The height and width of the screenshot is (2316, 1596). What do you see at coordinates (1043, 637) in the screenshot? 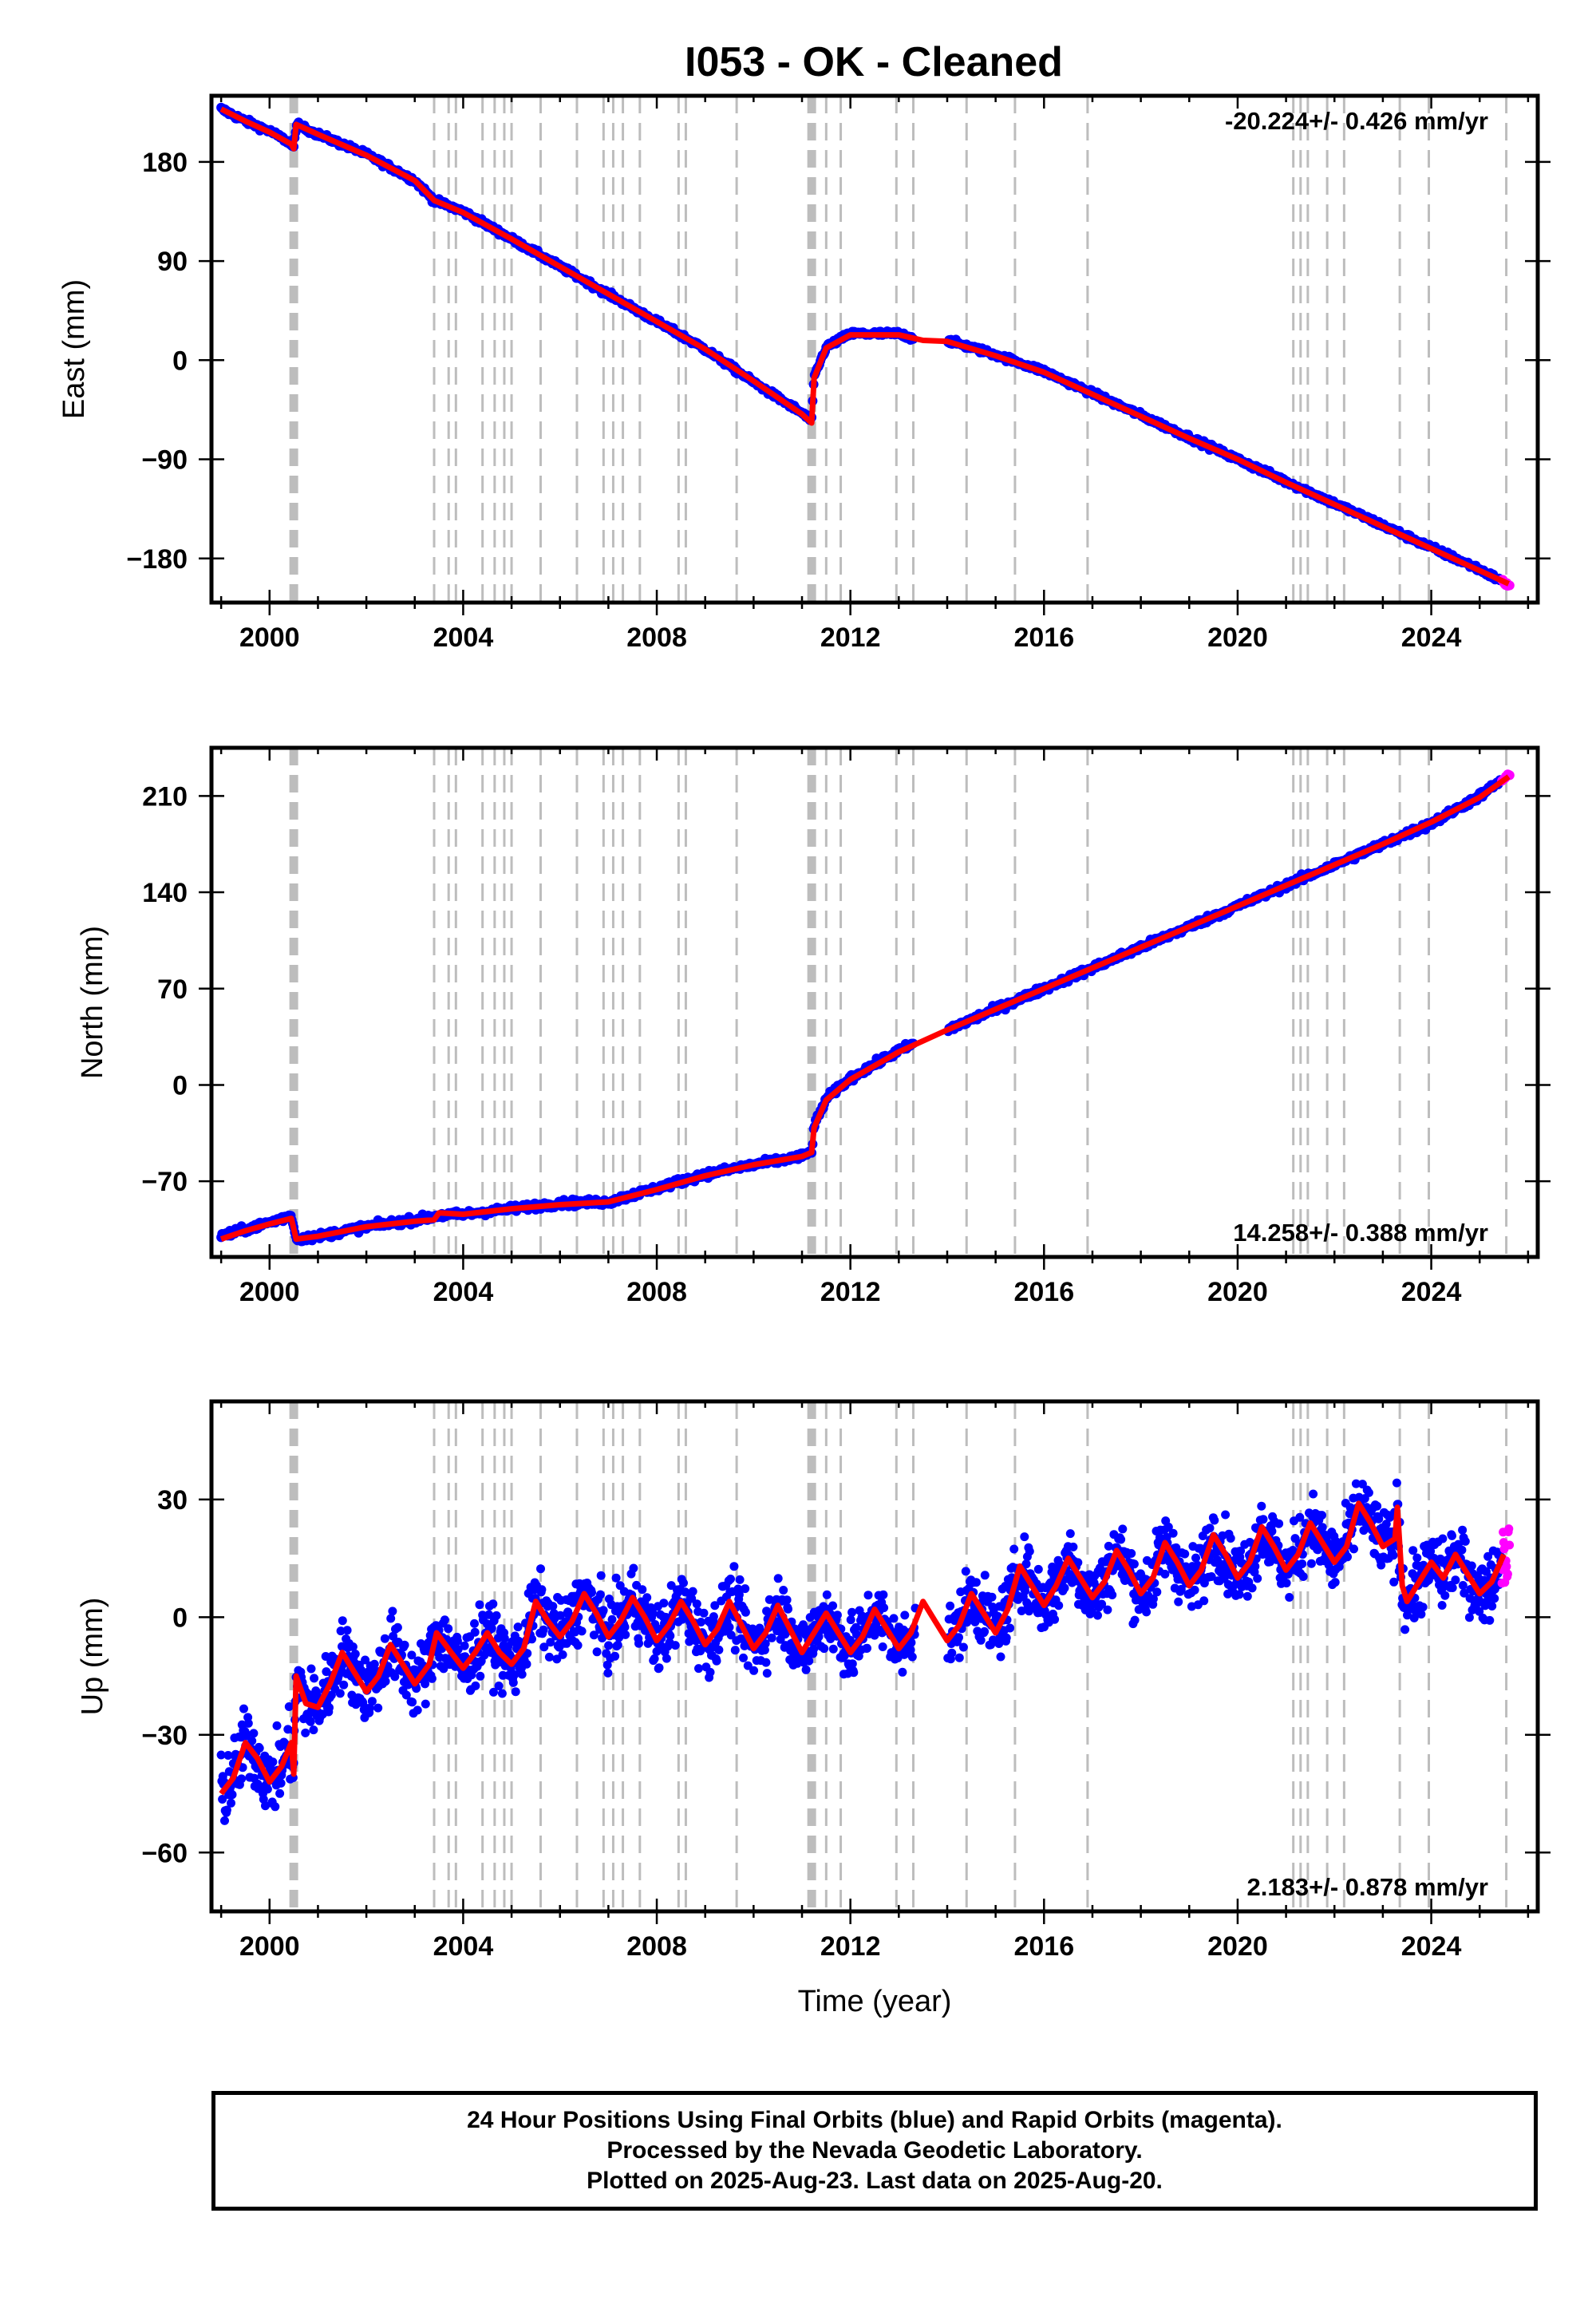
I see `x-tick-label: 2016` at bounding box center [1043, 637].